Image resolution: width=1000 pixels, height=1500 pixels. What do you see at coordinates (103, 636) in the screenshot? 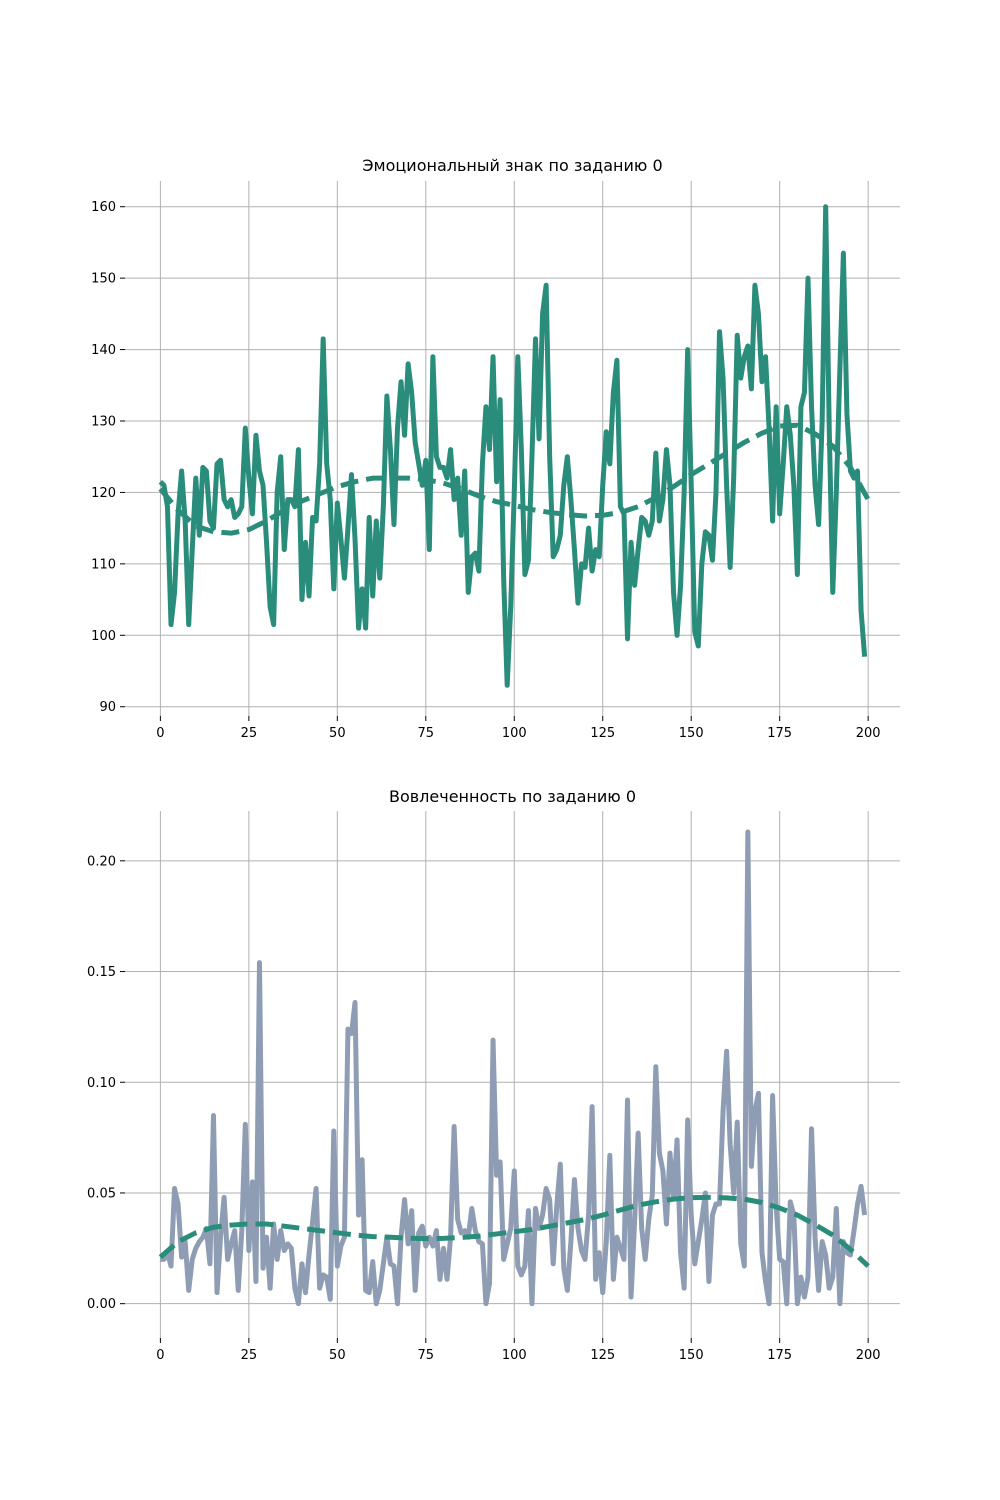
I see `y-tick-label: 100` at bounding box center [103, 636].